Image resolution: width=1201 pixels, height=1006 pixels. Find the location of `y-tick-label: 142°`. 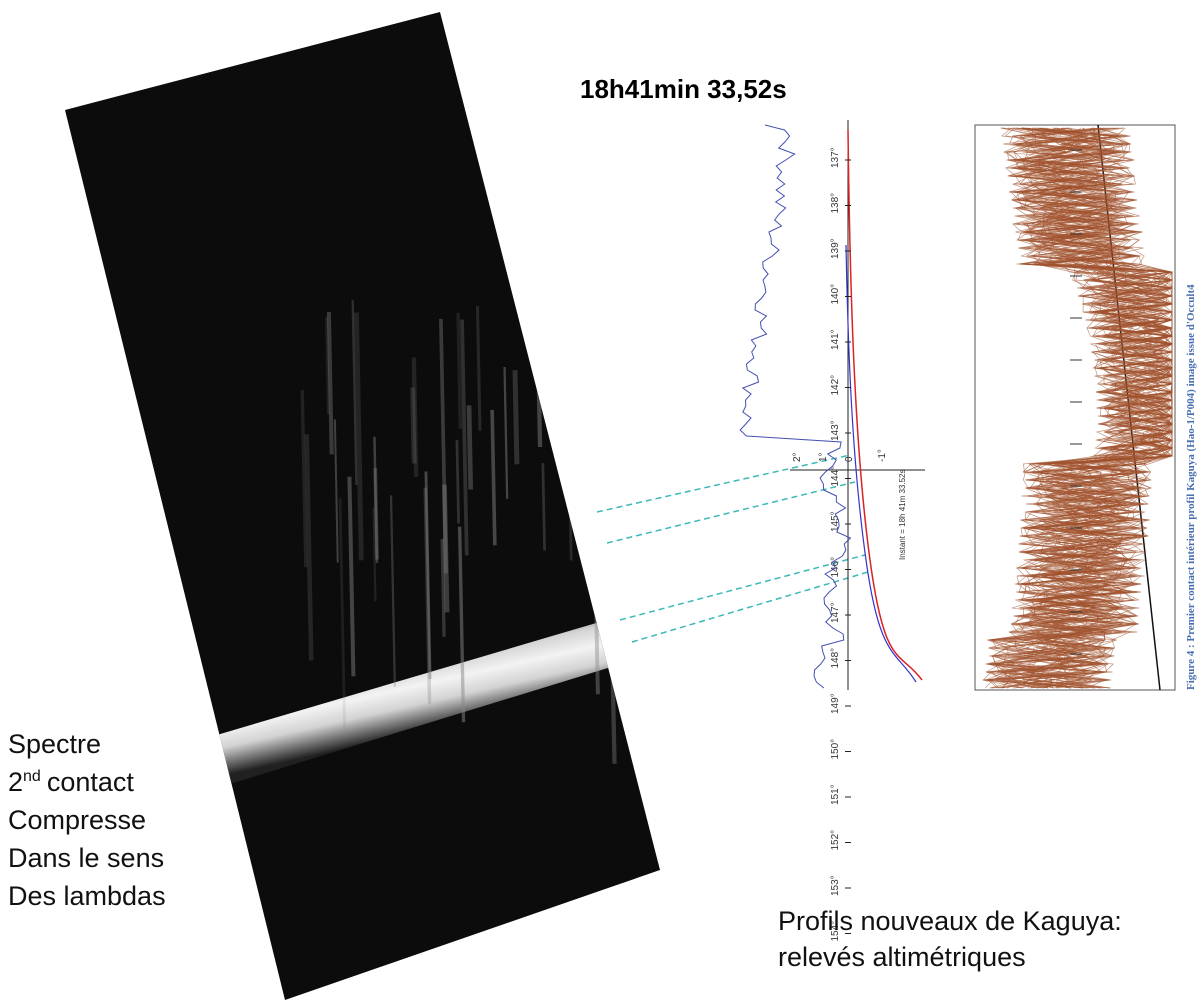

y-tick-label: 142° is located at coordinates (835, 385).